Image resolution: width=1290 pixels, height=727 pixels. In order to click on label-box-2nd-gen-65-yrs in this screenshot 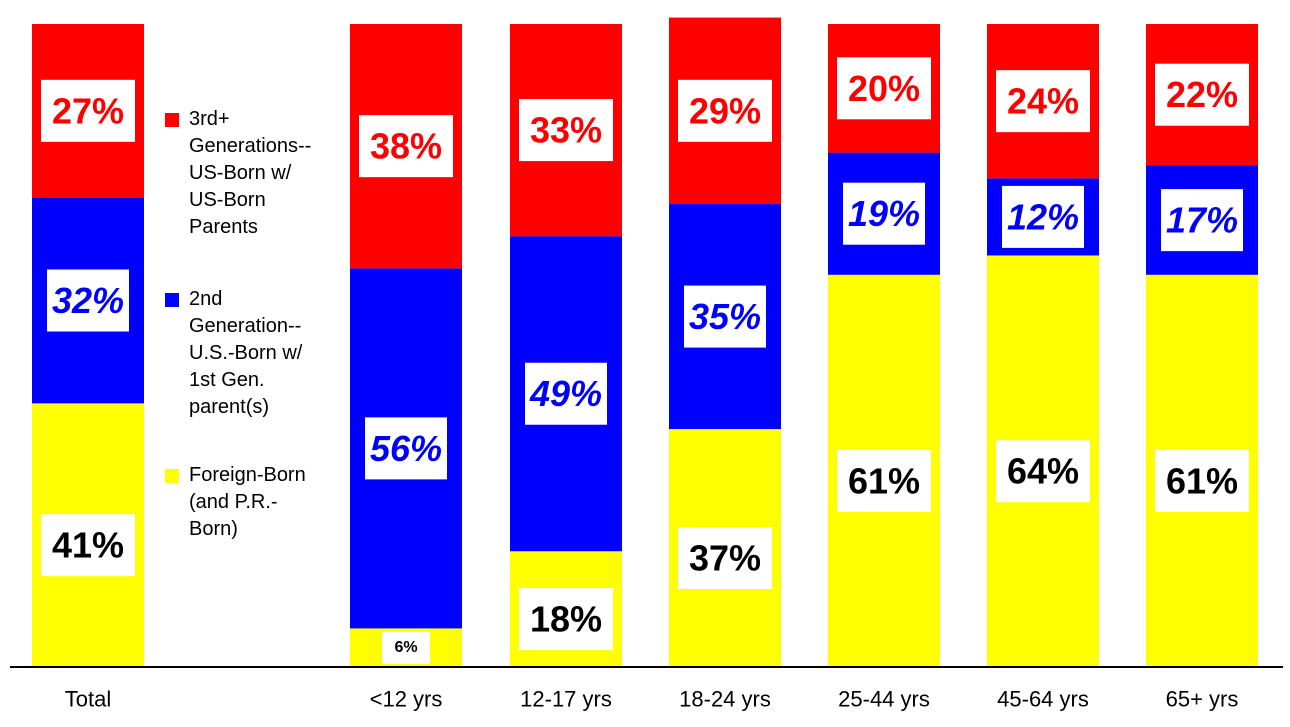, I will do `click(1202, 220)`.